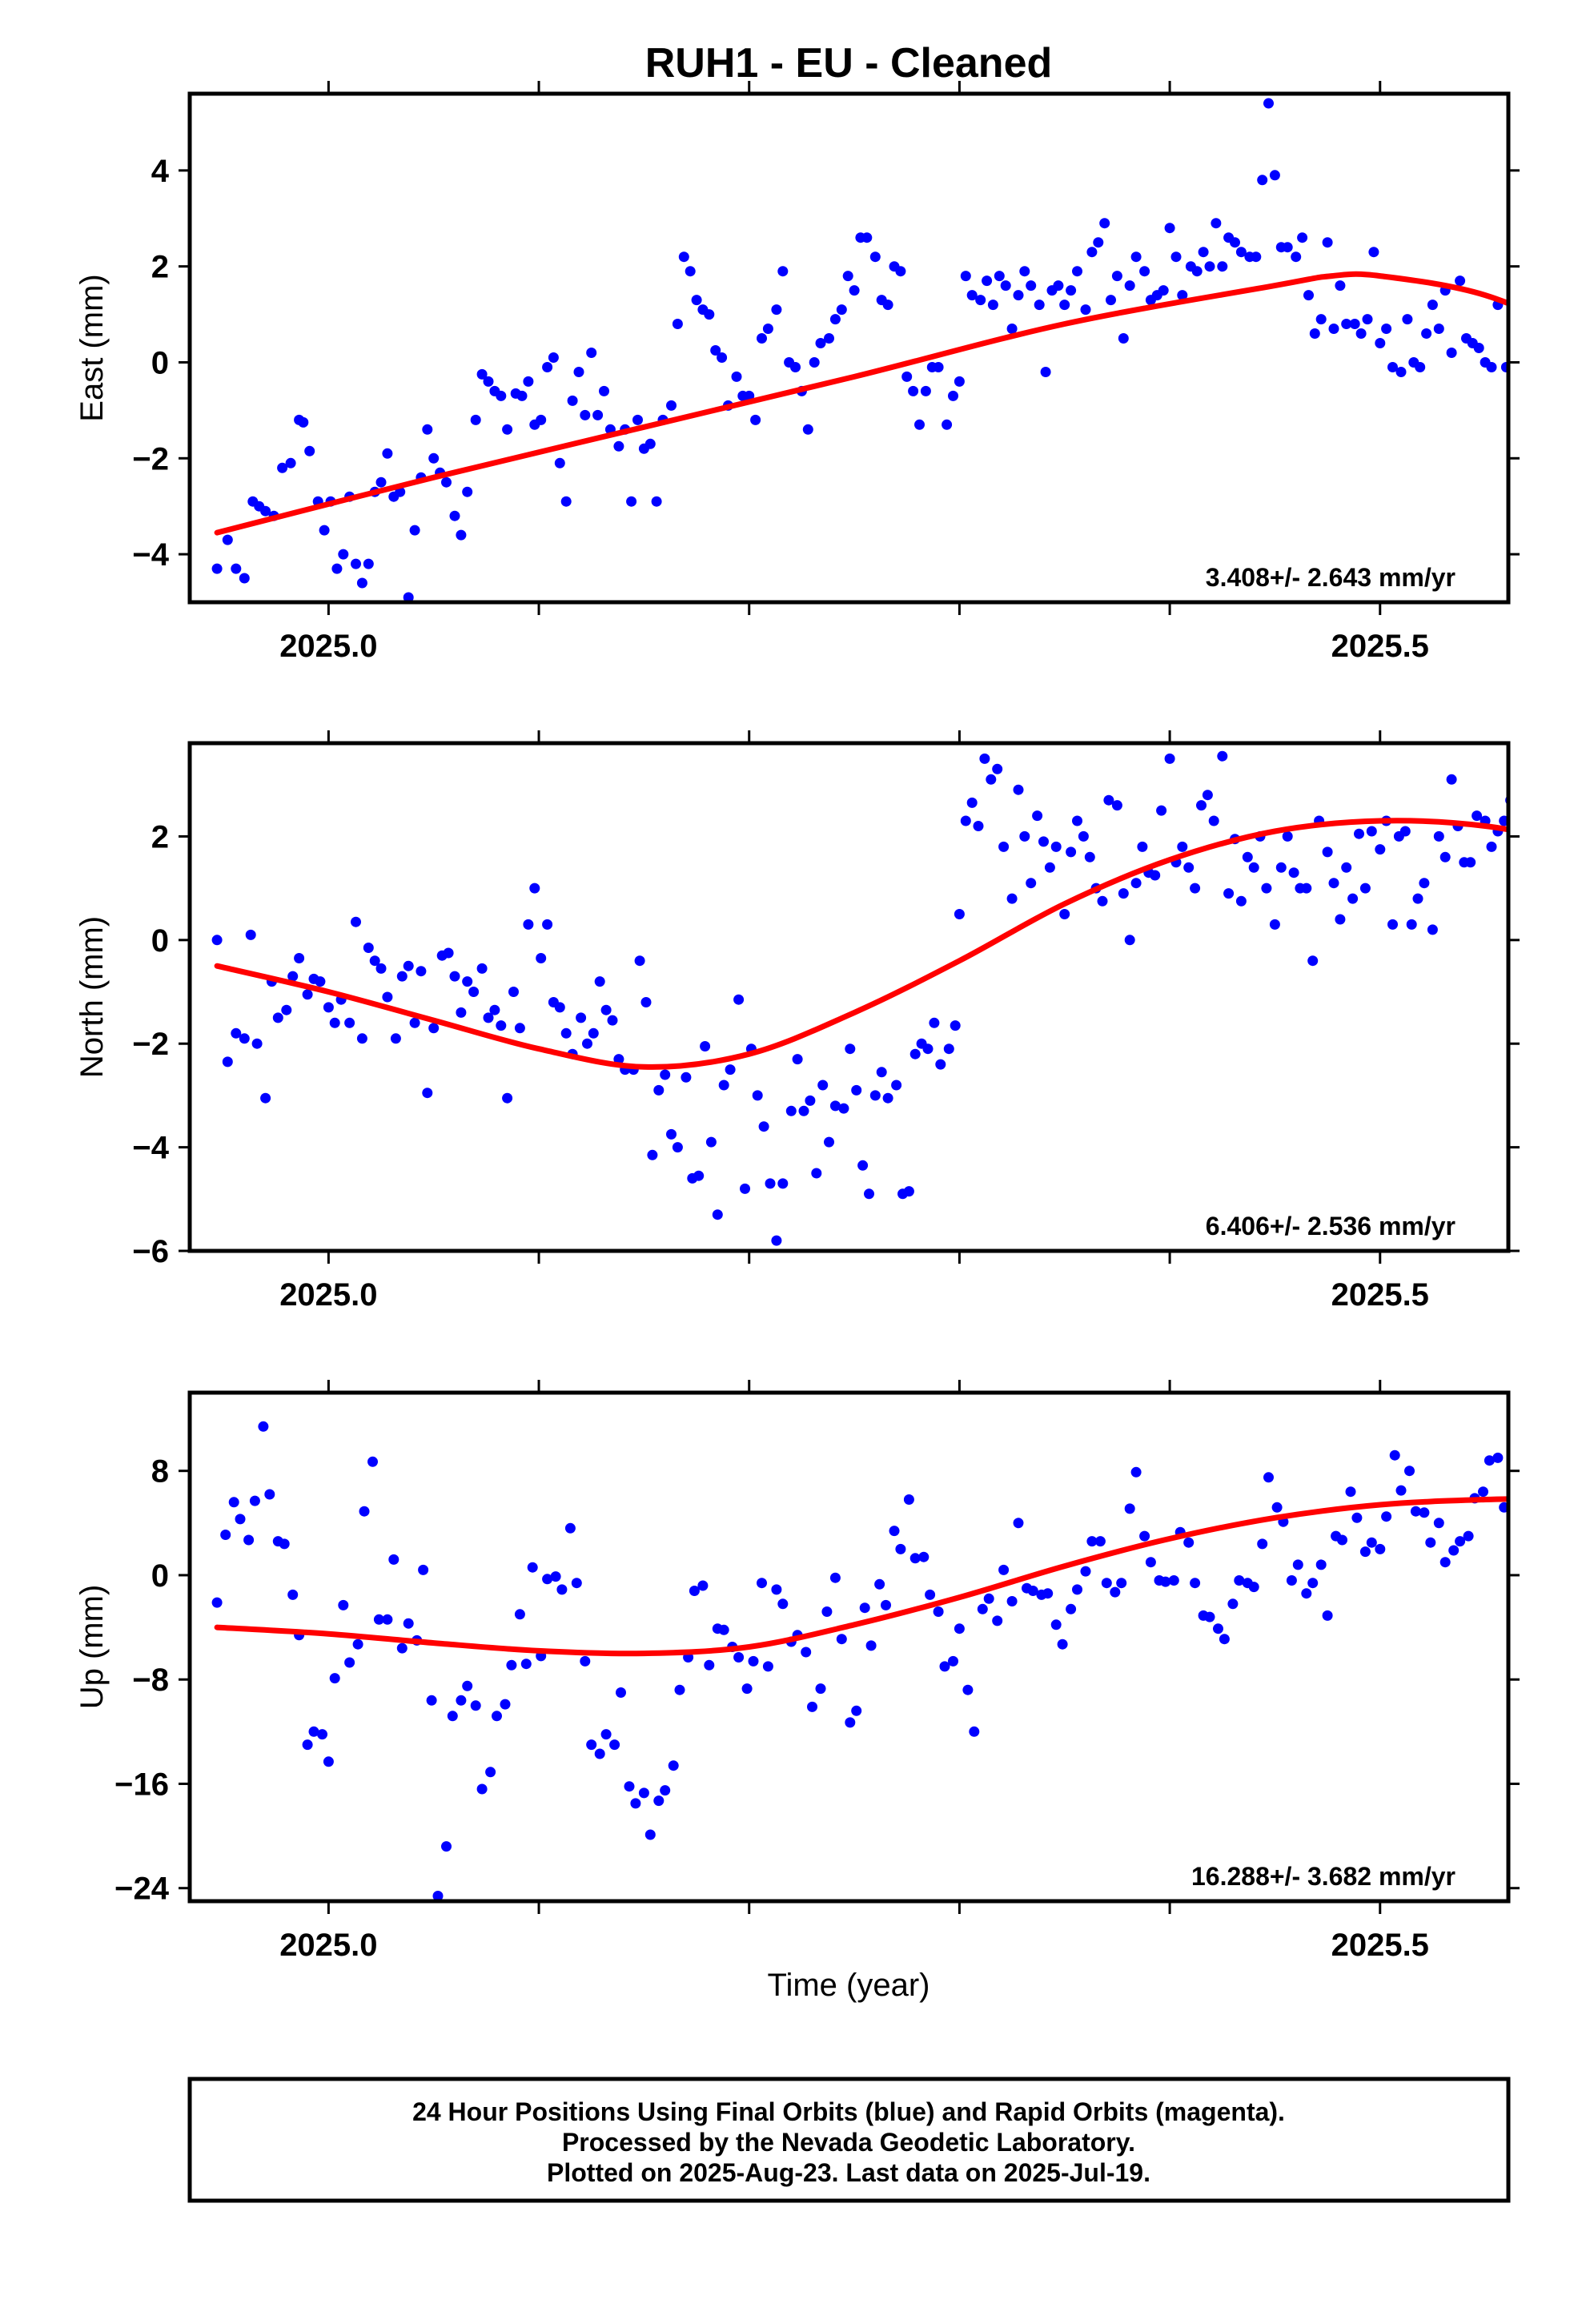  Describe the element at coordinates (92, 1647) in the screenshot. I see `up-y-axis-label: Up (mm)` at that location.